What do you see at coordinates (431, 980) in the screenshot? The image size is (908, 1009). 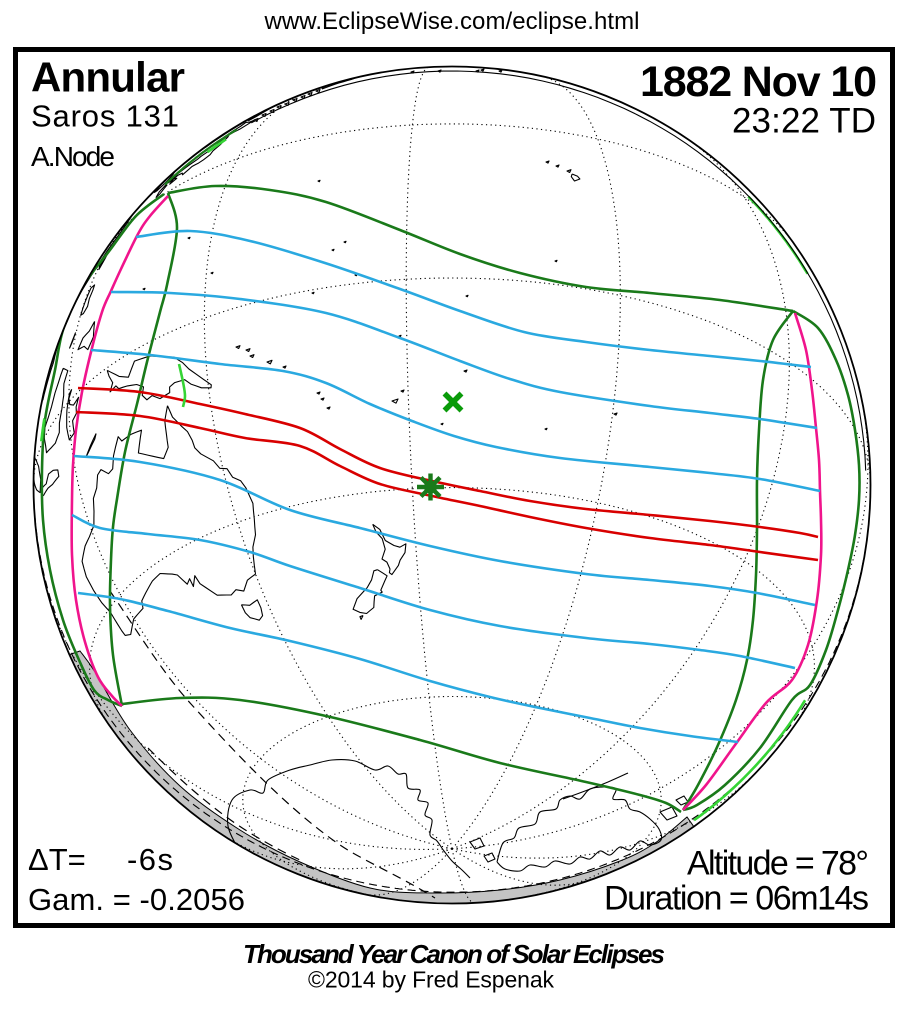 I see `svg-text: ©2014 by Fred Espenak` at bounding box center [431, 980].